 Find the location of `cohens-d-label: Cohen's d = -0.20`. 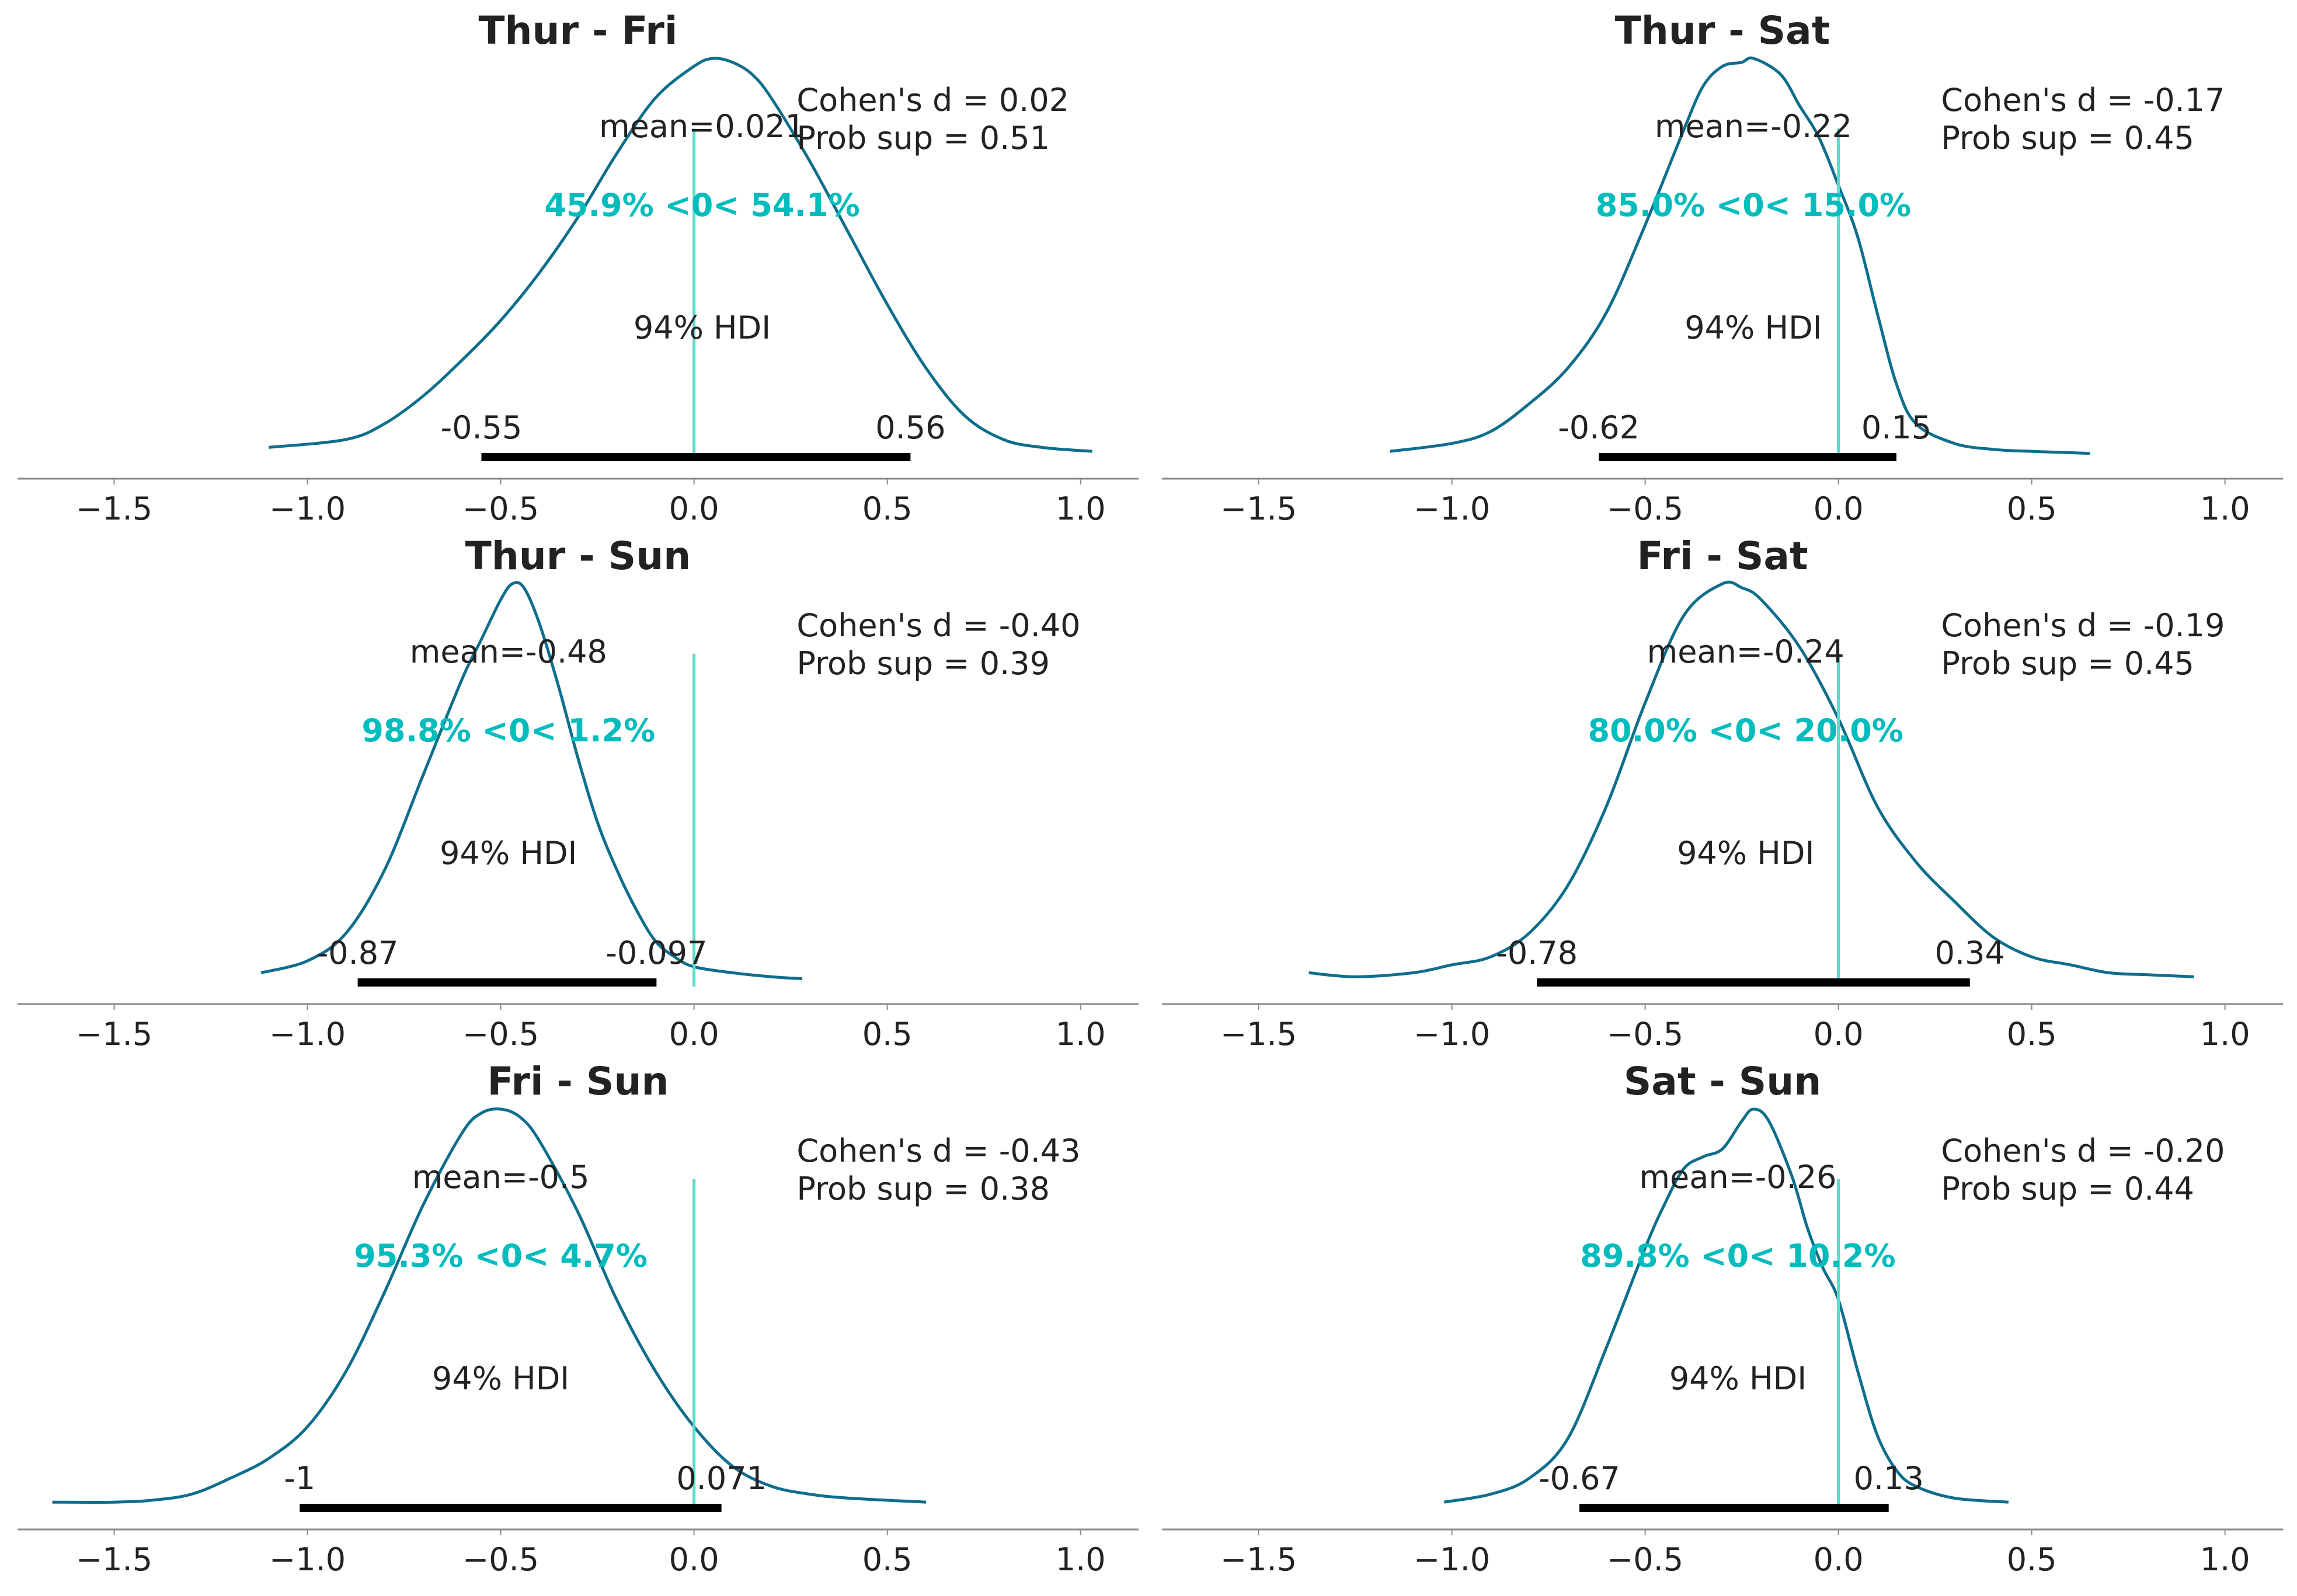

cohens-d-label: Cohen's d = -0.20 is located at coordinates (2083, 1150).